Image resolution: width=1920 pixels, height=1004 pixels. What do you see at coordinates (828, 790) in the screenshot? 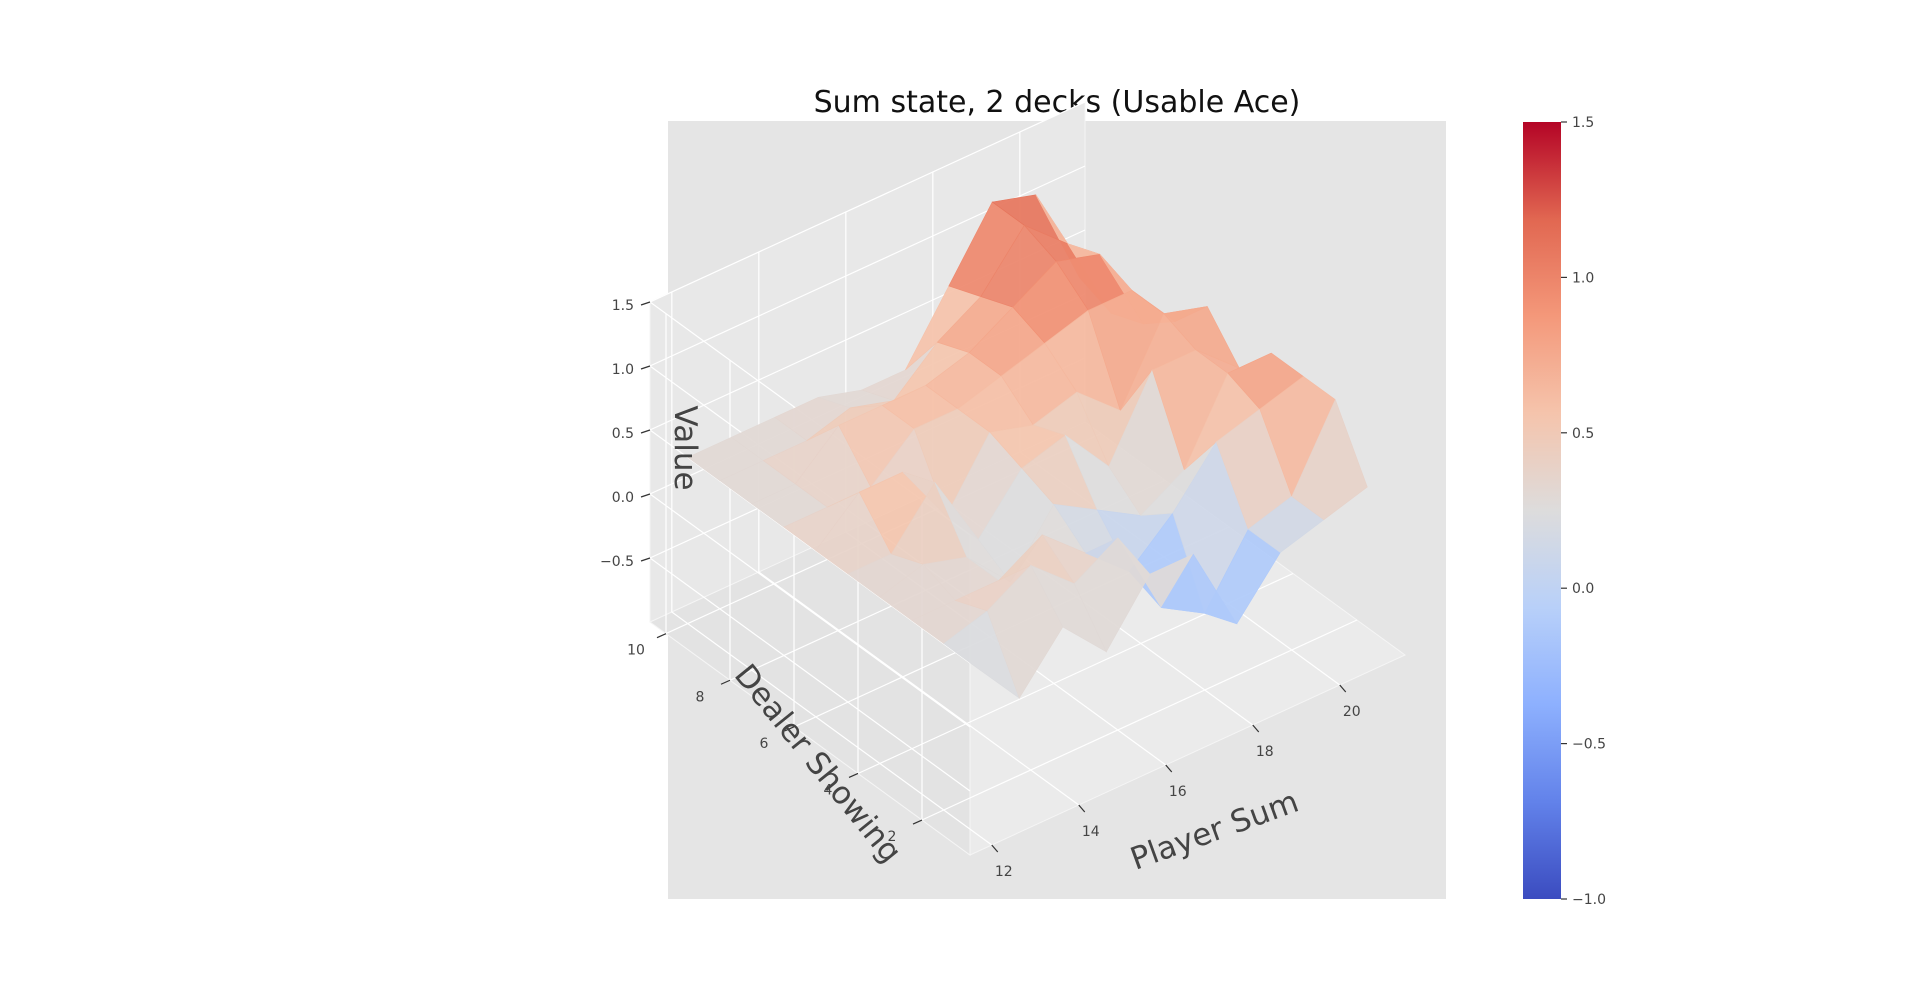
I see `y-tick-label: 4` at bounding box center [828, 790].